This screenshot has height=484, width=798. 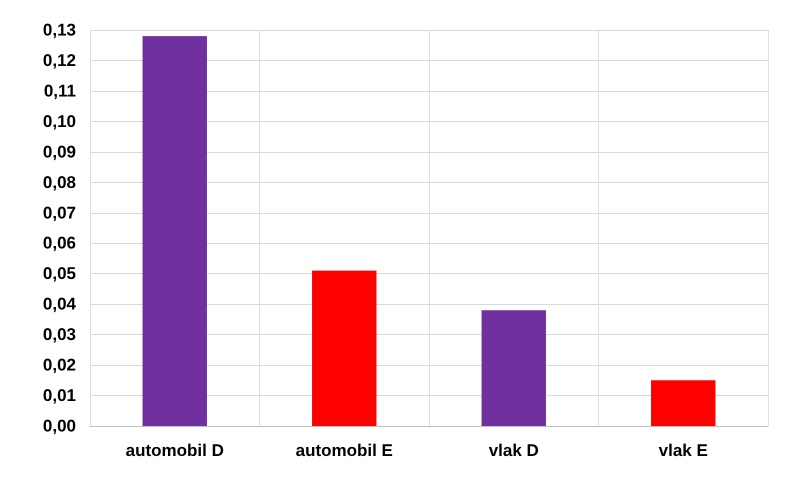 I want to click on x-tick-label: automobil E, so click(x=344, y=450).